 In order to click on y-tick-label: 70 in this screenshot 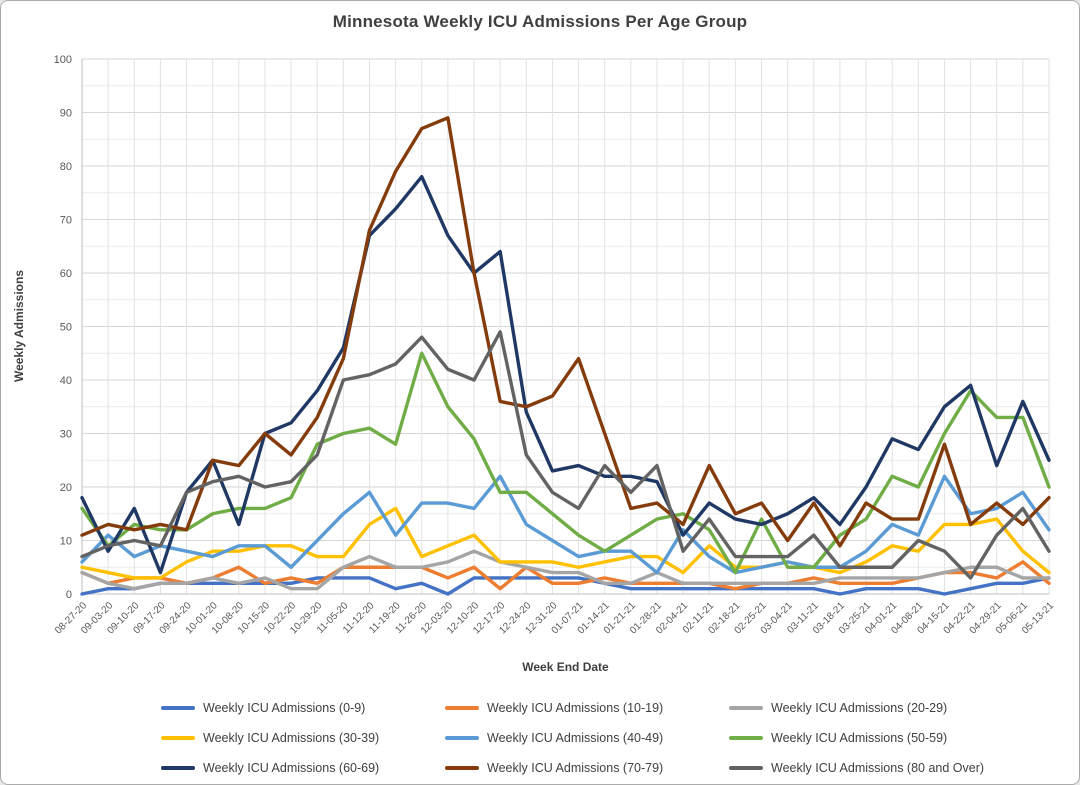, I will do `click(66, 221)`.